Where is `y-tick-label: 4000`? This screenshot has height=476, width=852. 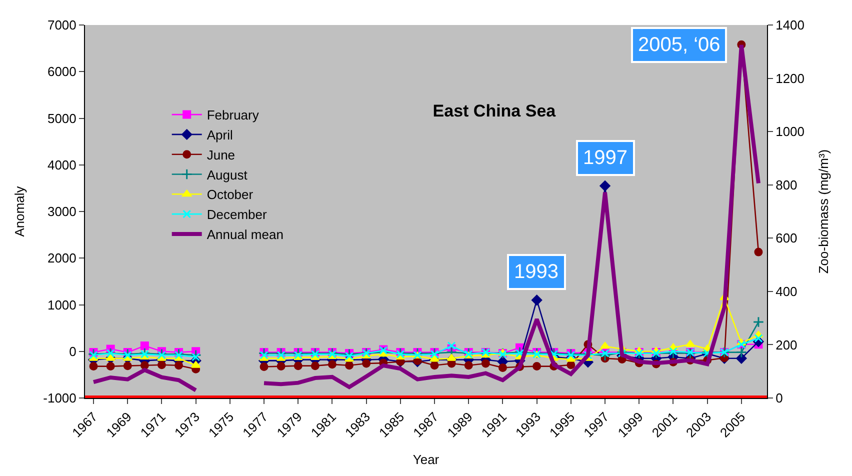 y-tick-label: 4000 is located at coordinates (61, 164).